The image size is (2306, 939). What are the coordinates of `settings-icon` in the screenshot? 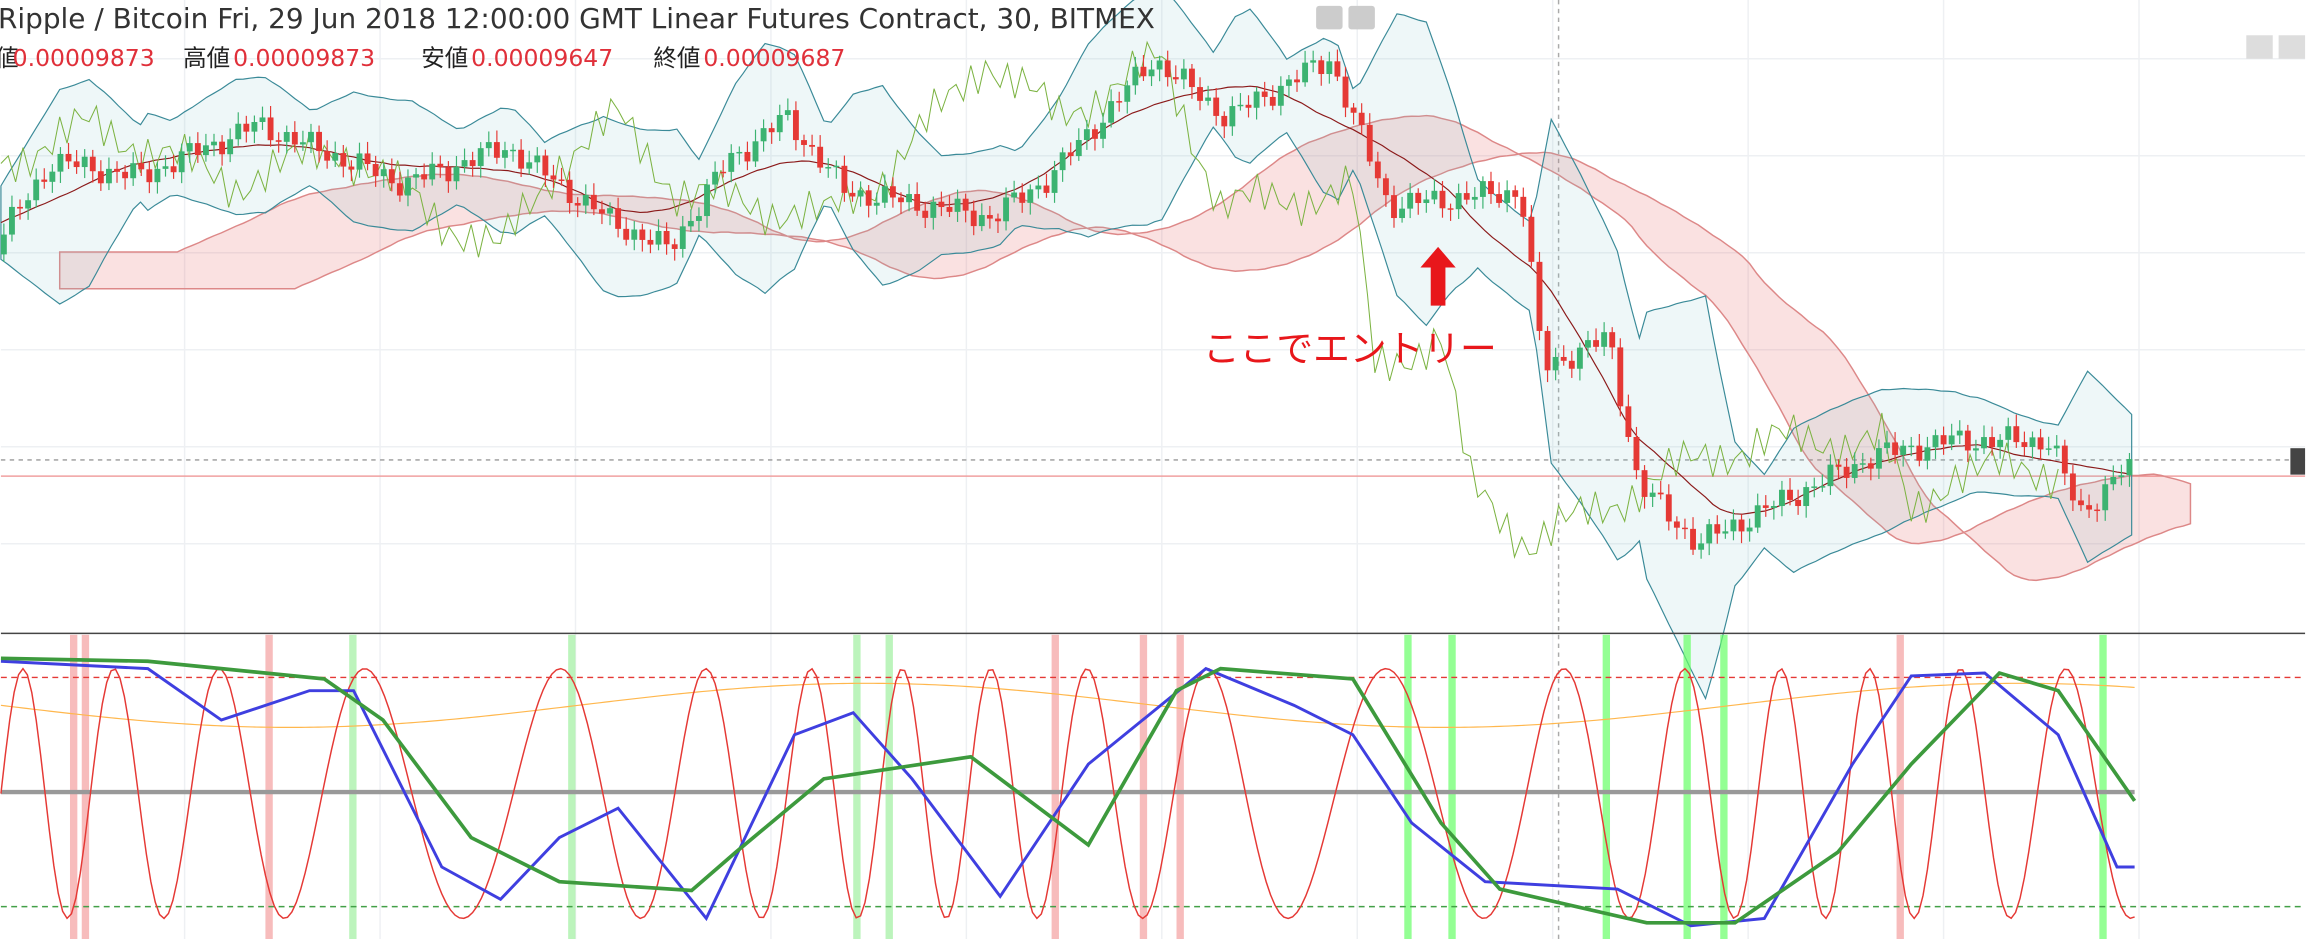 It's located at (1361, 17).